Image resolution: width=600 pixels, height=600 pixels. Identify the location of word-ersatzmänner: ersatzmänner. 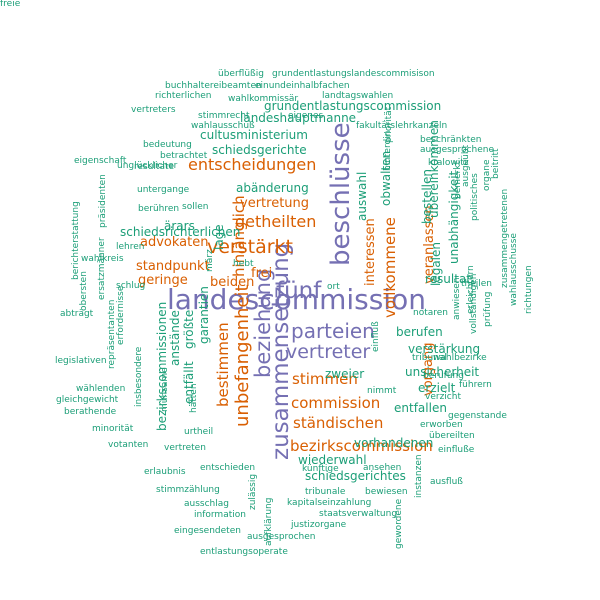
(102, 268).